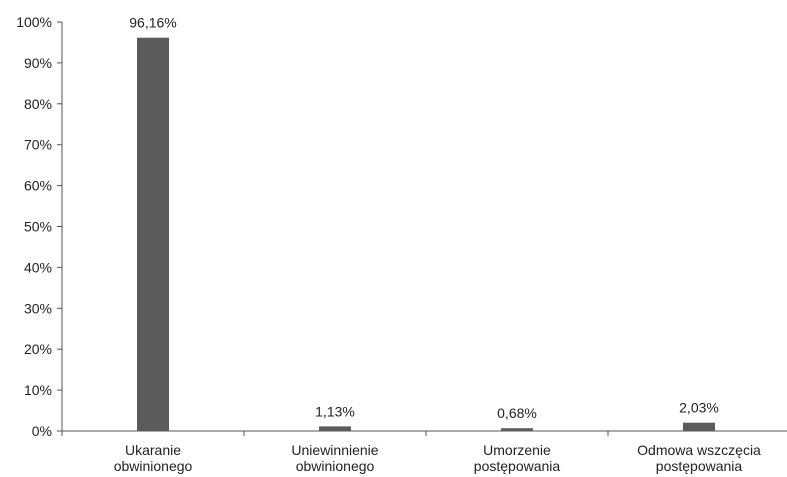 The image size is (787, 477). Describe the element at coordinates (335, 411) in the screenshot. I see `data-label: 1,13%` at that location.